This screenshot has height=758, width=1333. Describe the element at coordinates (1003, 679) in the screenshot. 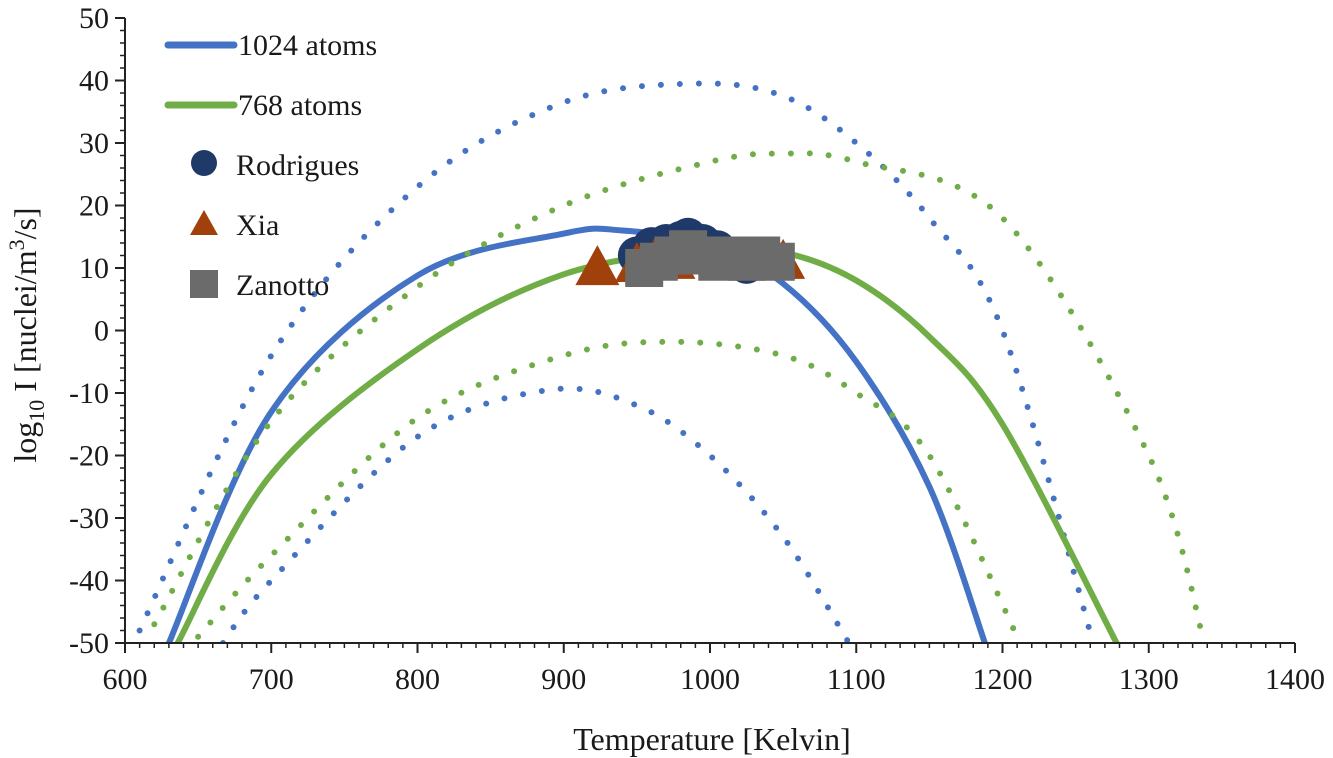

I see `x-tick-label: 1200` at that location.